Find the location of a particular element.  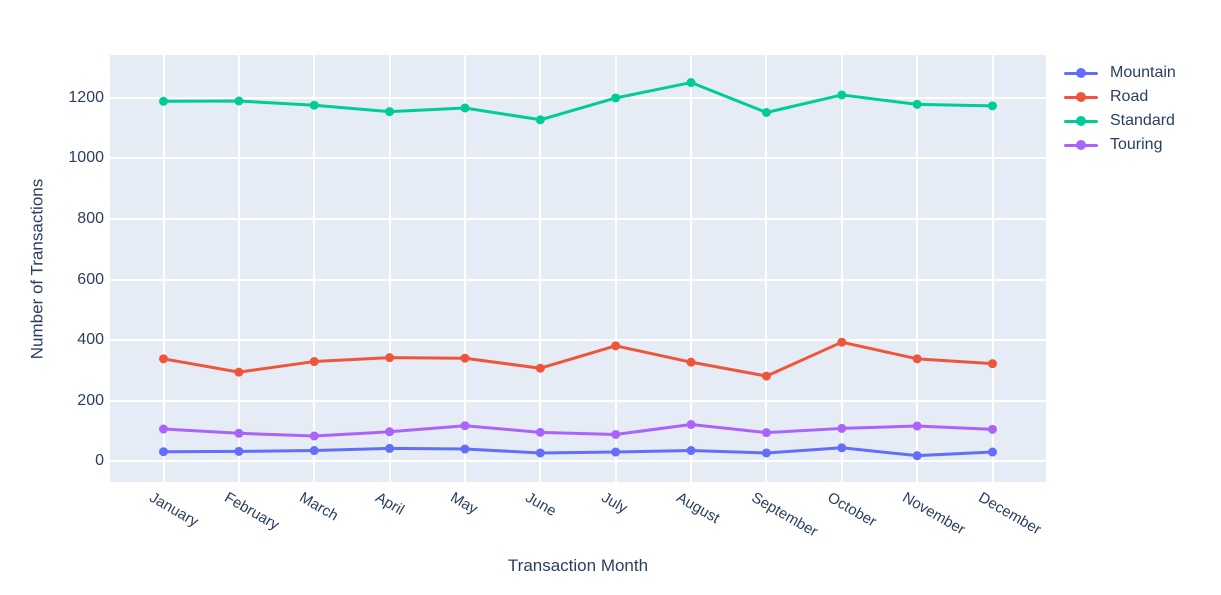

data-point-touring-february is located at coordinates (239, 433).